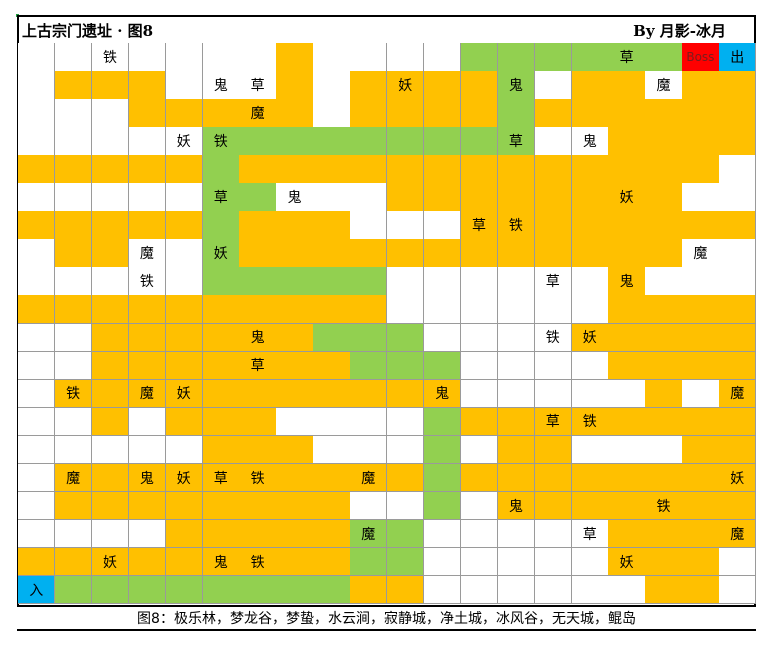  What do you see at coordinates (679, 31) in the screenshot?
I see `map-author: By 月影-冰月` at bounding box center [679, 31].